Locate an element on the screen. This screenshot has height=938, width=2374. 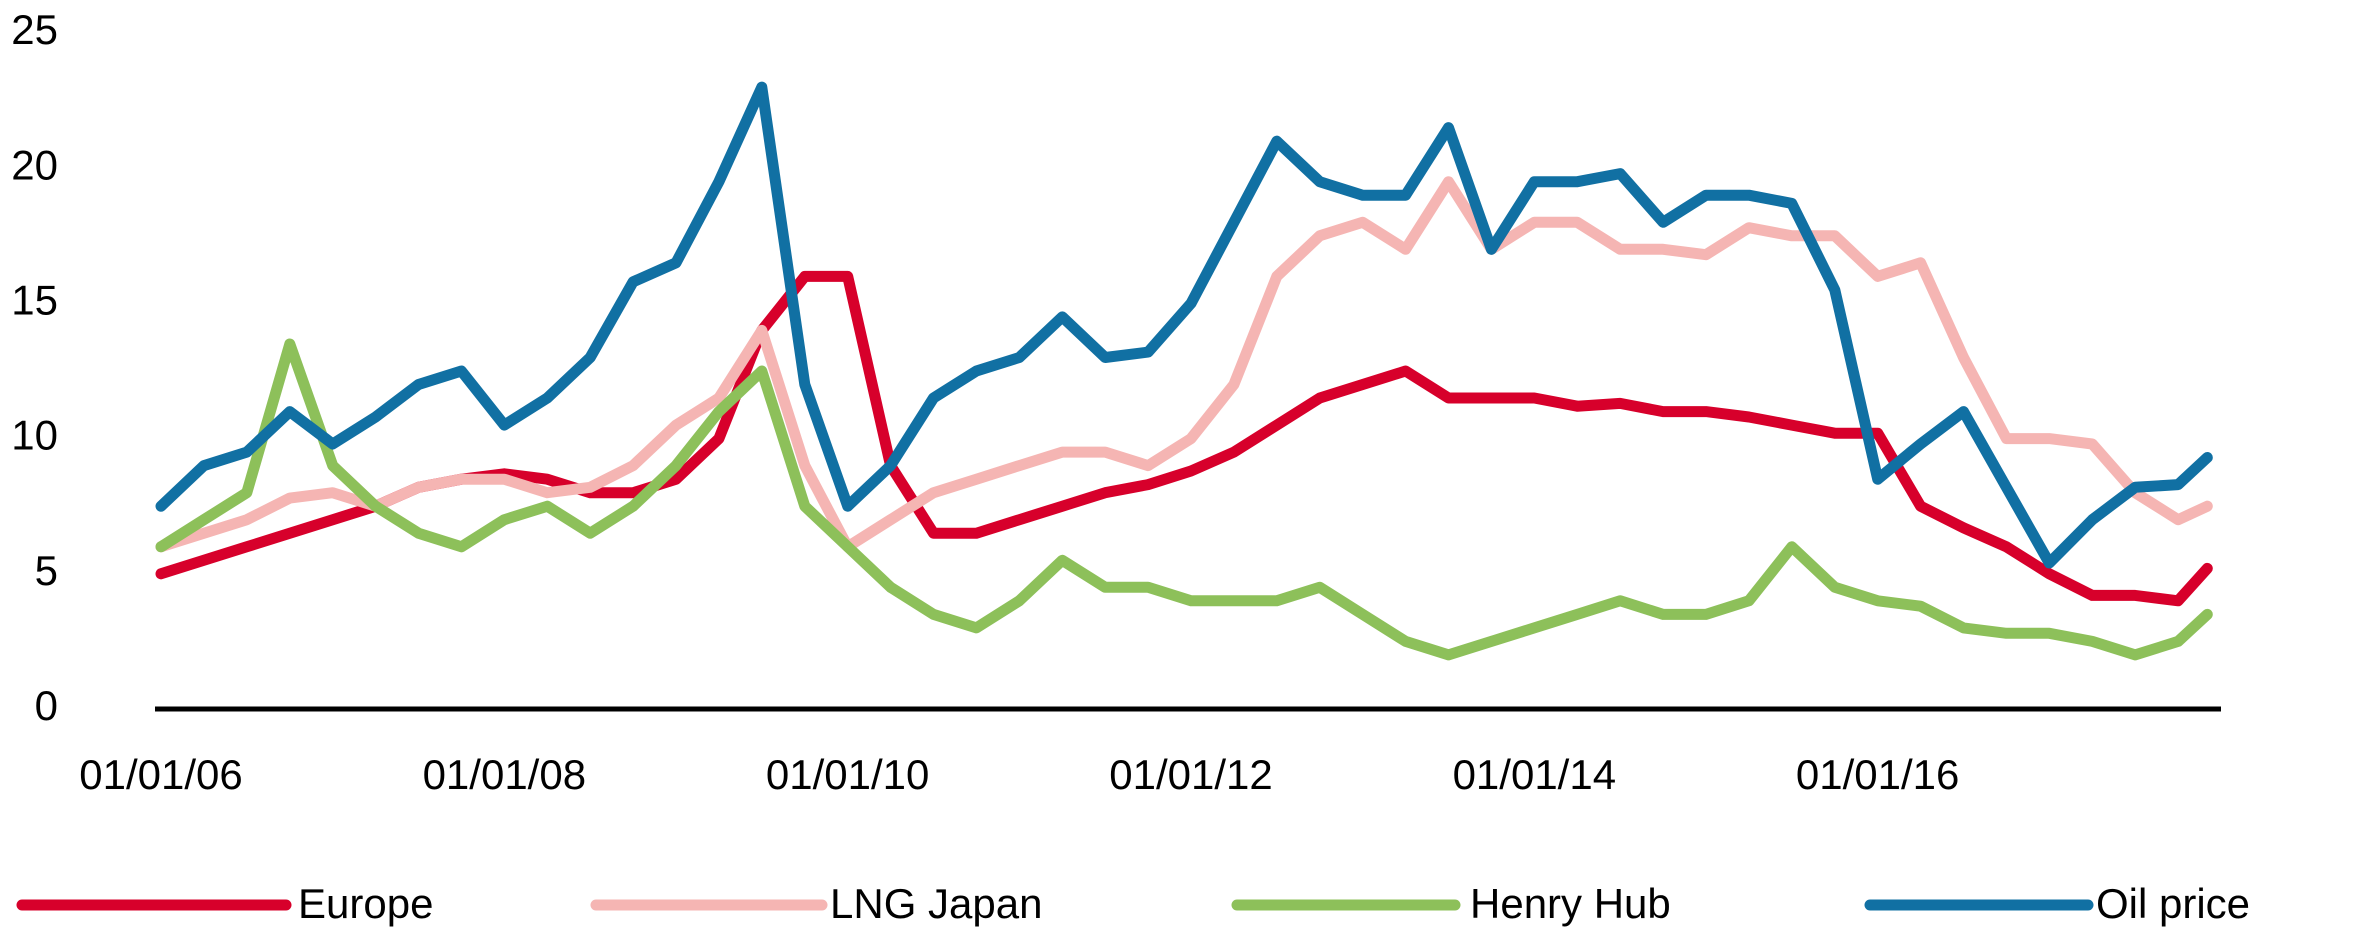
legend-label: LNG Japan is located at coordinates (936, 903).